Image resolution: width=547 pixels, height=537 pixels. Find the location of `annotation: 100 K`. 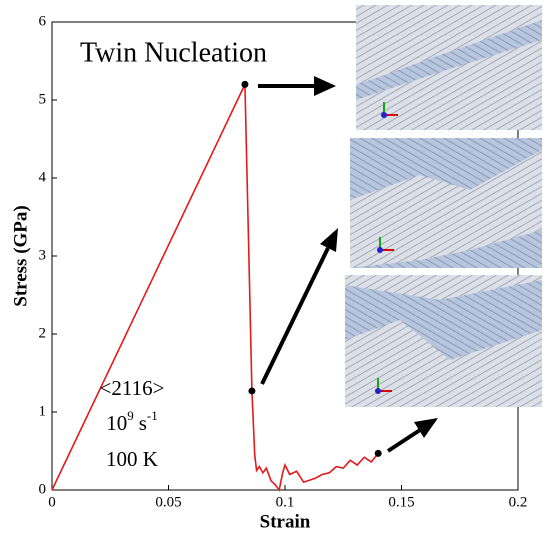

annotation: 100 K is located at coordinates (132, 459).